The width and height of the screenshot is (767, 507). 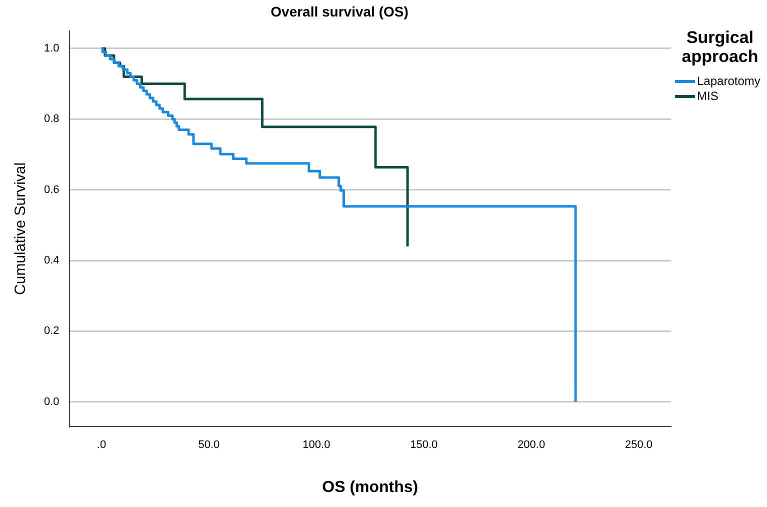 What do you see at coordinates (728, 81) in the screenshot?
I see `legend-label: Laparotomy` at bounding box center [728, 81].